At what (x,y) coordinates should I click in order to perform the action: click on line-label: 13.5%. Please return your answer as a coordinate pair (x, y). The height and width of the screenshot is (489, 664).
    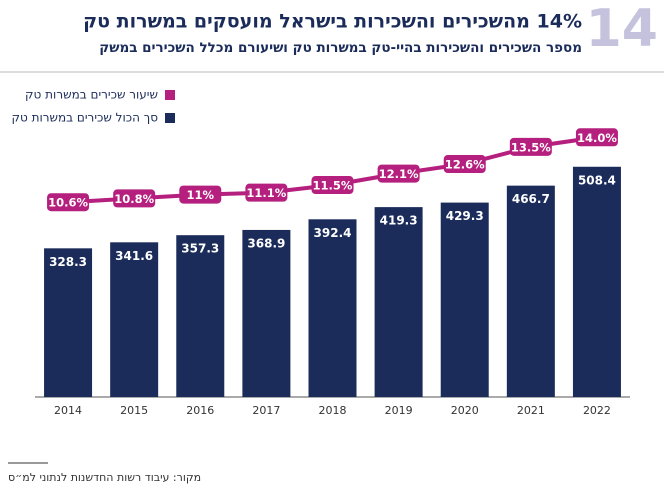
    Looking at the image, I should click on (531, 147).